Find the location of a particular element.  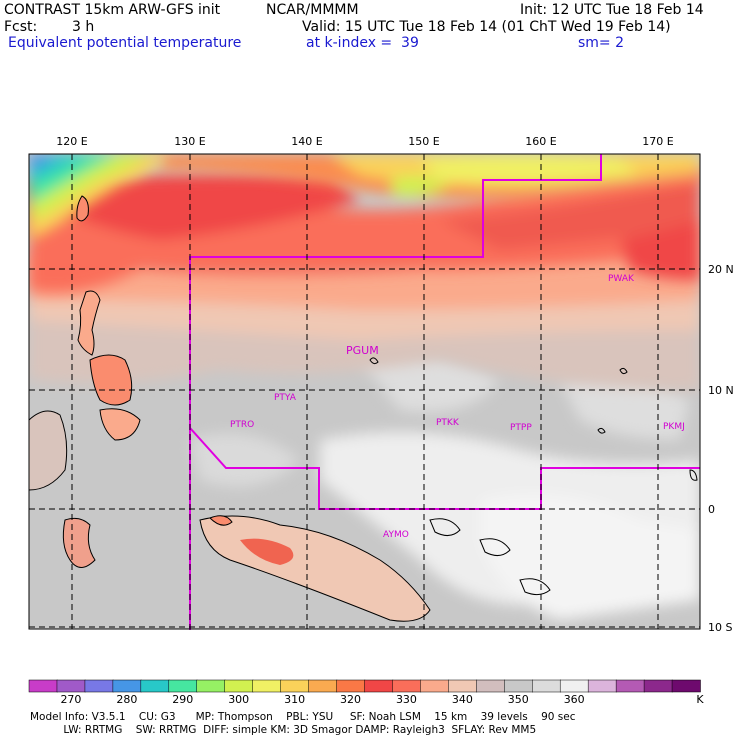

init-time: Init: 12 UTC Tue 18 Feb 14 is located at coordinates (612, 10).